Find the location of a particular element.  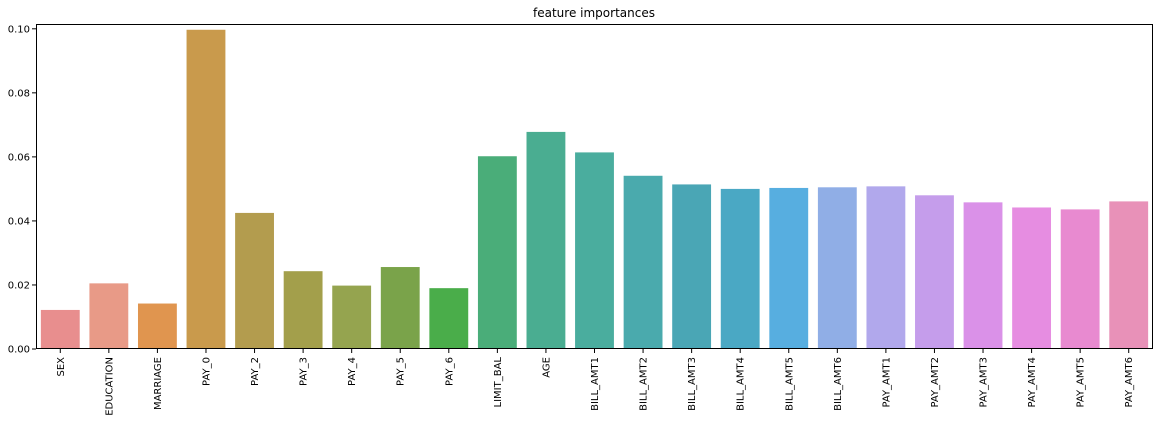

bar-bill-amt5 is located at coordinates (789, 268).